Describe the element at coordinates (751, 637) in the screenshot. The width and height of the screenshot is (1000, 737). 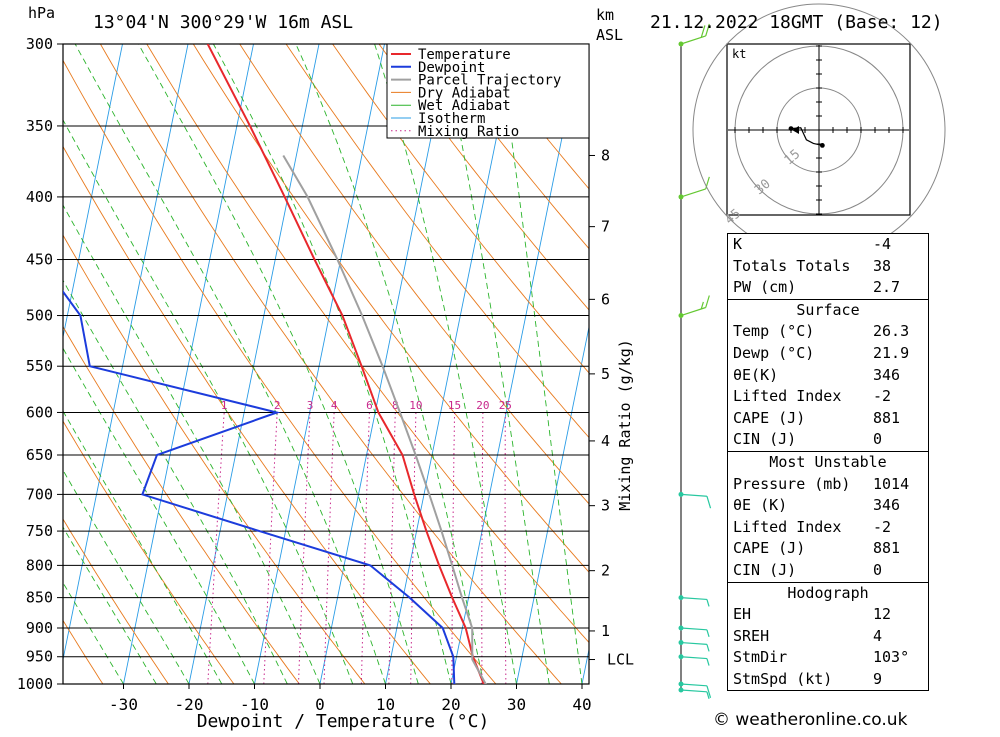
I see `param-label: SREH` at that location.